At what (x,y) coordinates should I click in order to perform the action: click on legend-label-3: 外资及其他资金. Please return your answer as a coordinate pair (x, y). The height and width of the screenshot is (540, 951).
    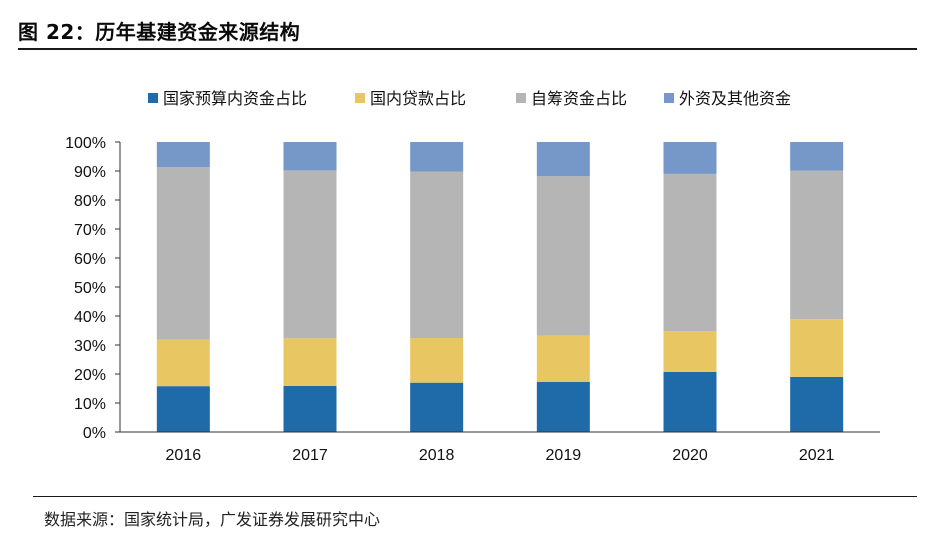
    Looking at the image, I should click on (735, 99).